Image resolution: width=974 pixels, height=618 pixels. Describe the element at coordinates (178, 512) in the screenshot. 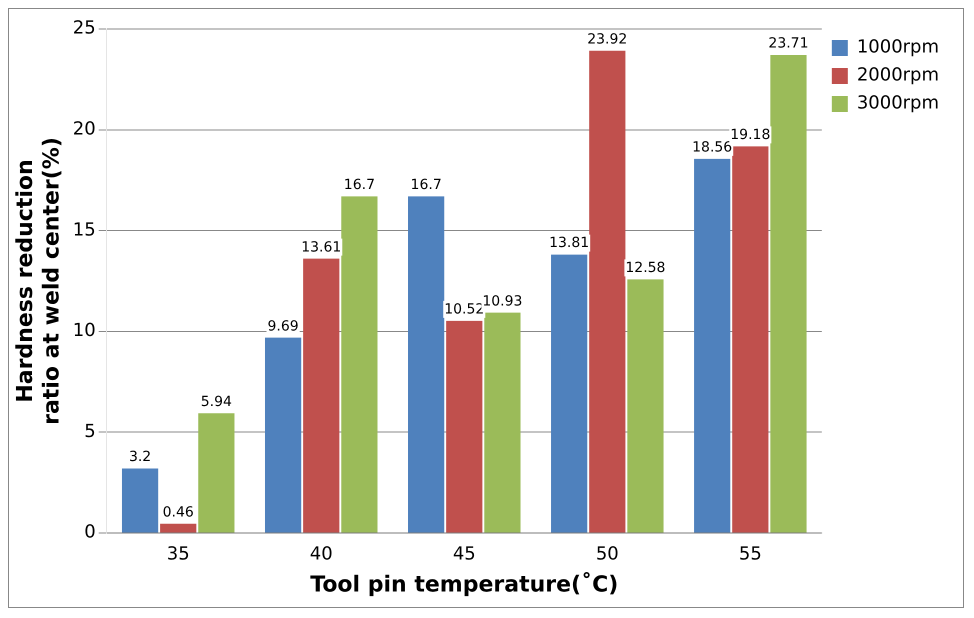

I see `data-label: 0.46` at that location.